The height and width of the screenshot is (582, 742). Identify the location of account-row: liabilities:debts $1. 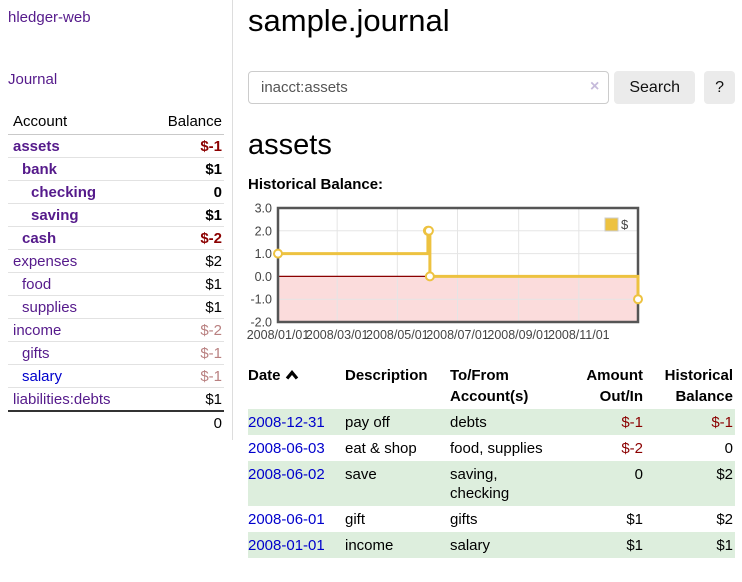
(116, 399).